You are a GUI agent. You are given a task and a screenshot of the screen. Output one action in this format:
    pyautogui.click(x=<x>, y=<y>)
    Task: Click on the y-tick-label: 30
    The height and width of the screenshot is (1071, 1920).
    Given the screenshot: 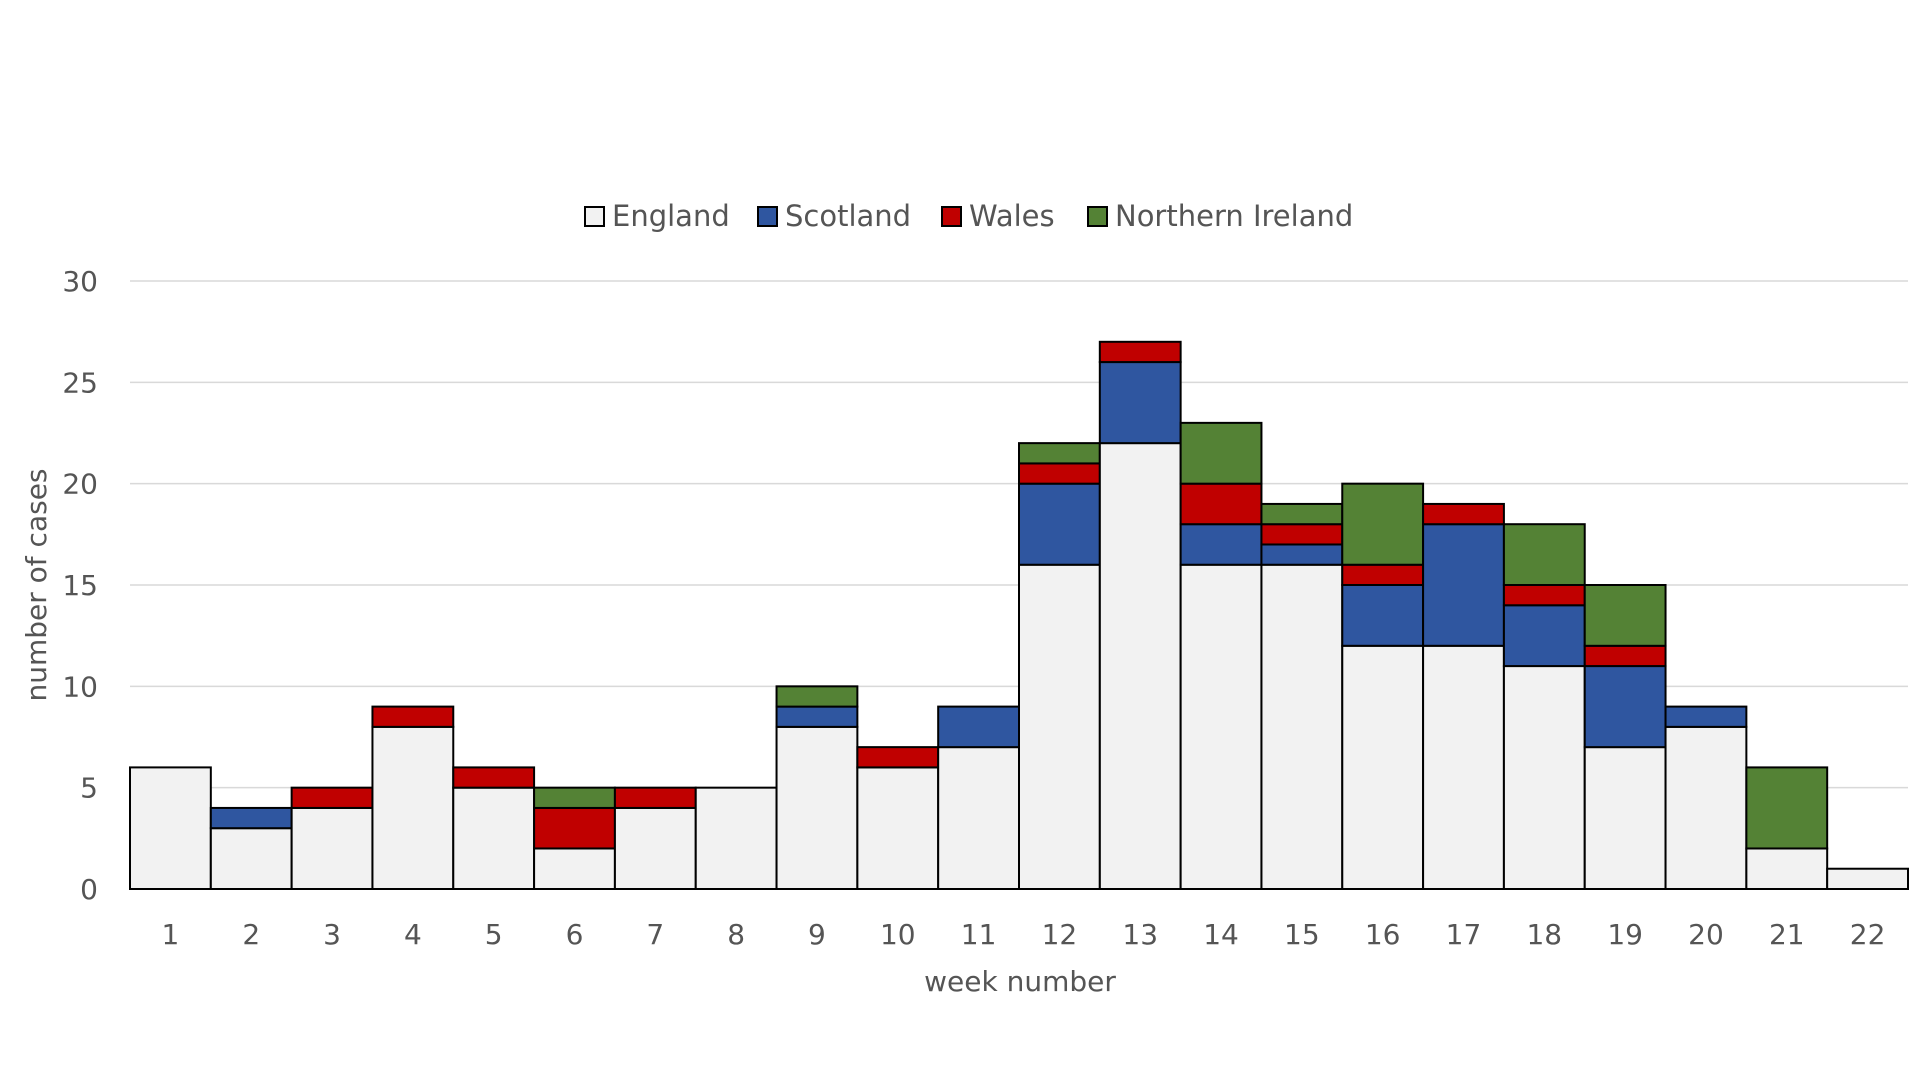 What is the action you would take?
    pyautogui.click(x=80, y=281)
    